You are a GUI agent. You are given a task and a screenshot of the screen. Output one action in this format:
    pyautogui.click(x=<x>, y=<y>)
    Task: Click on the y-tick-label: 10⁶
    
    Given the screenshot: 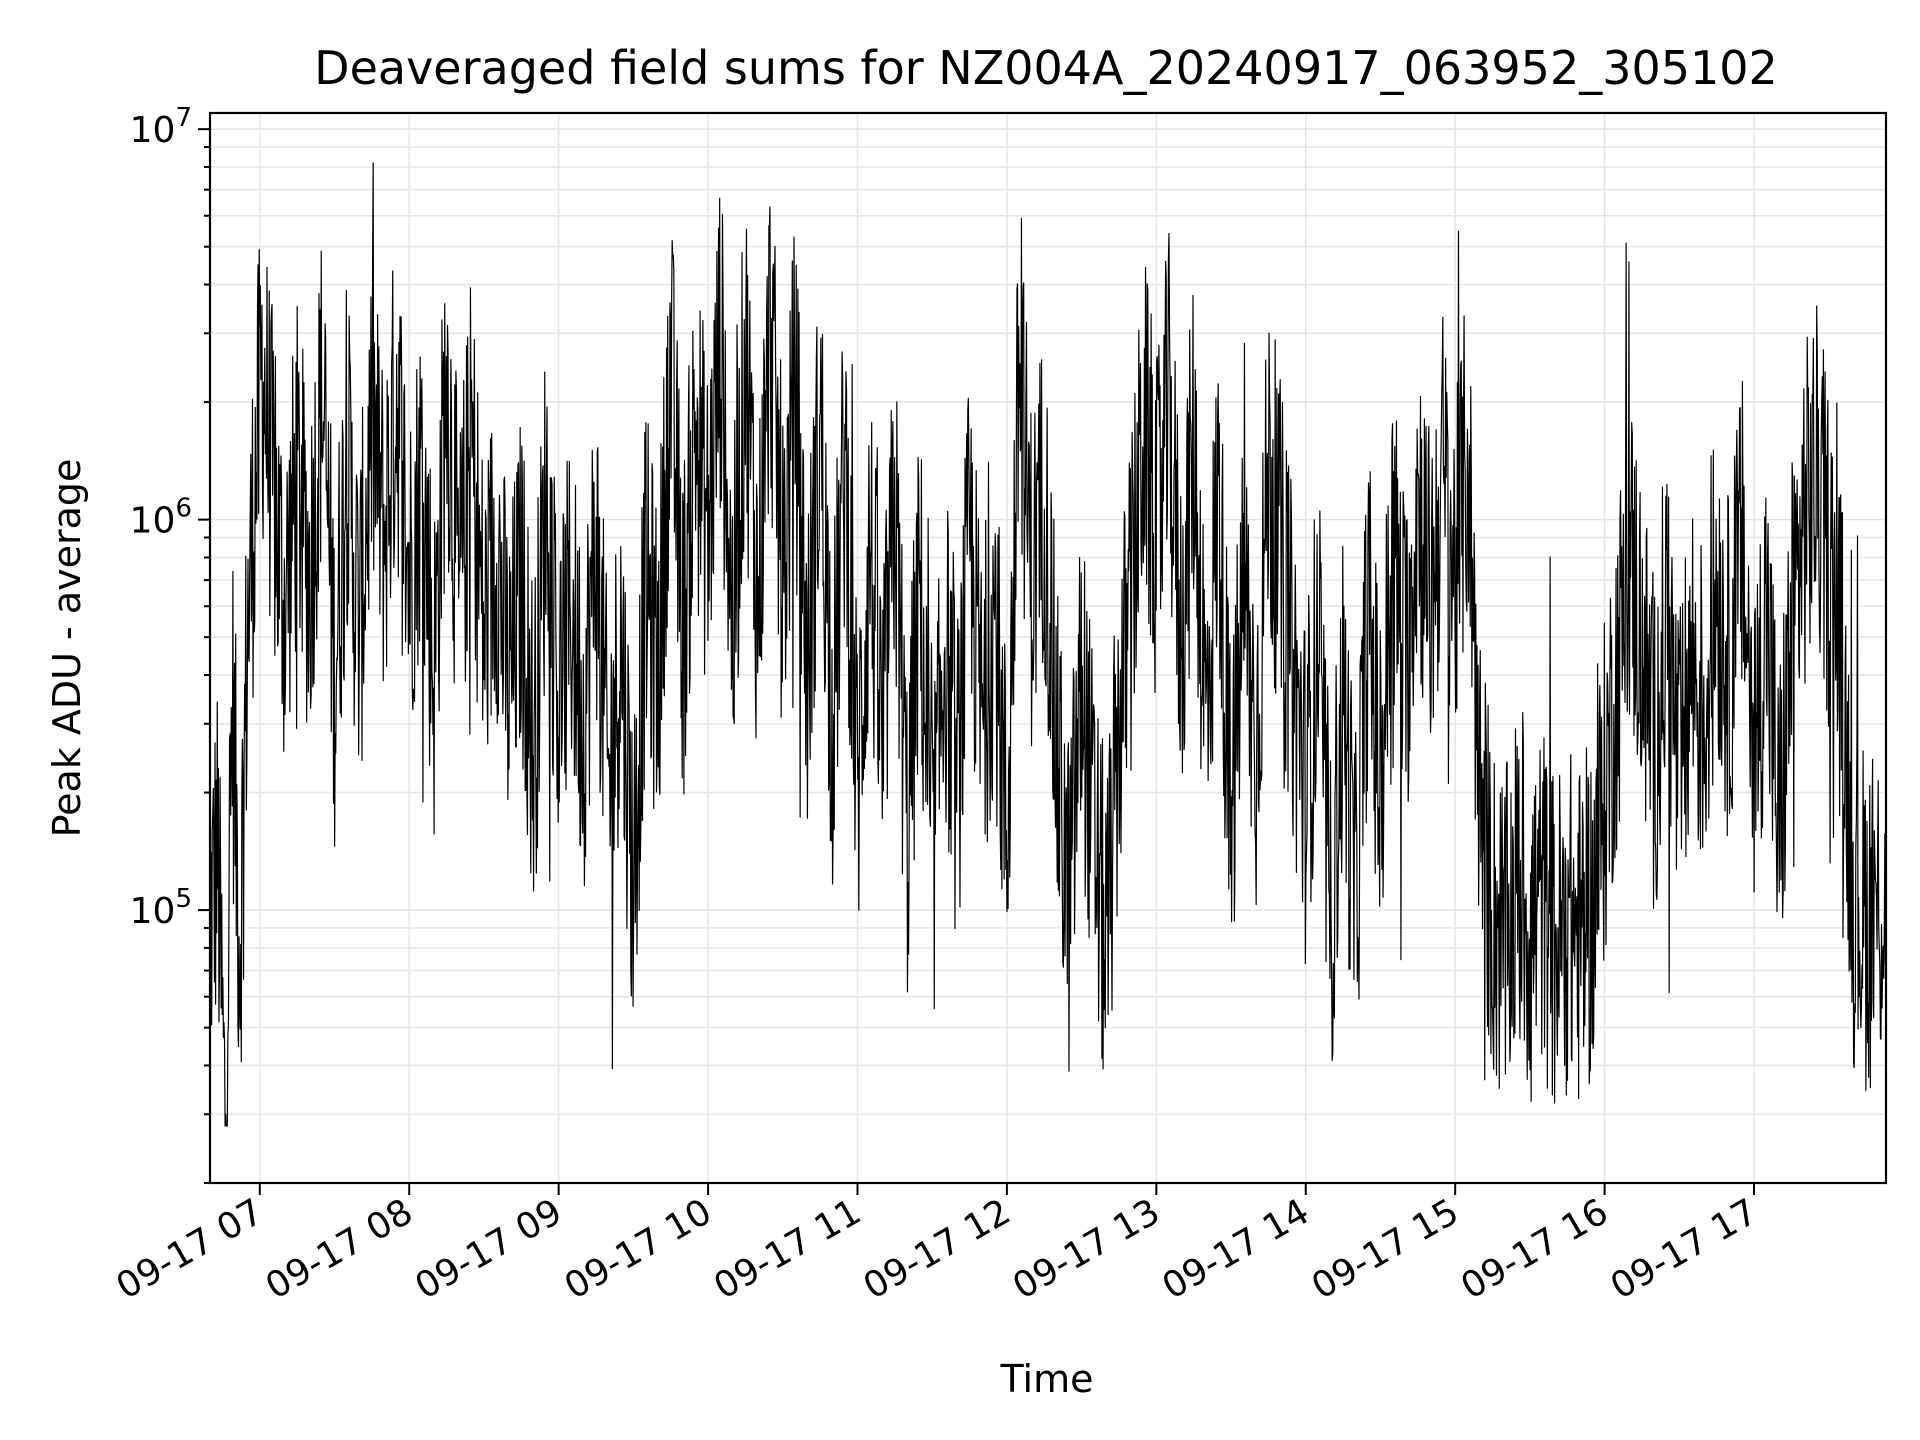 What is the action you would take?
    pyautogui.click(x=161, y=518)
    